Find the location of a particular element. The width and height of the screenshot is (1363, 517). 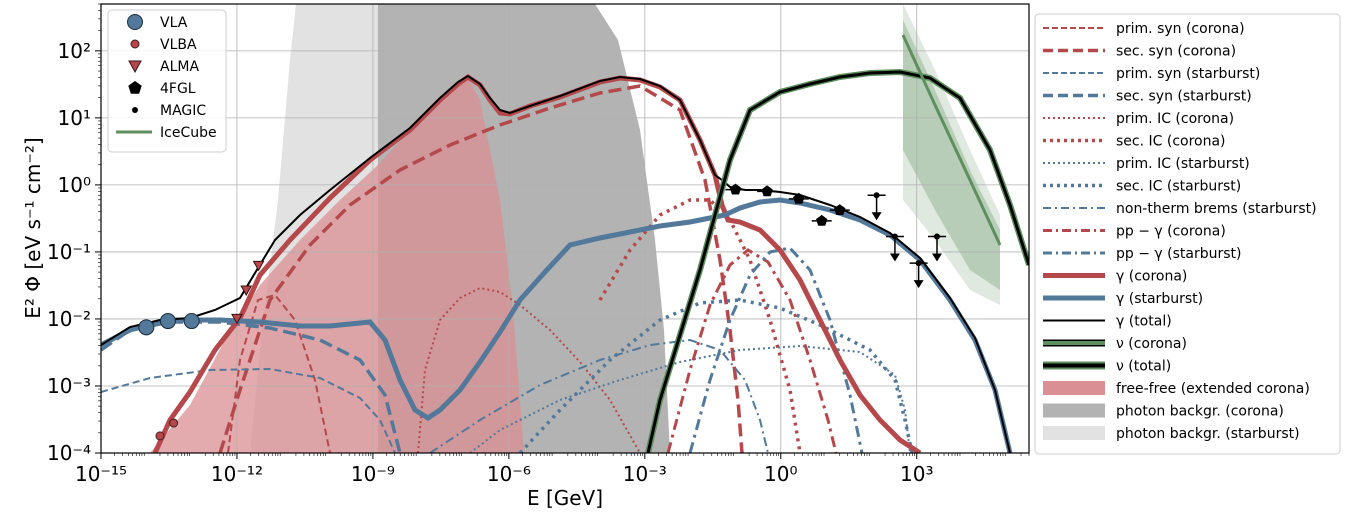

sec-ic-corona-line is located at coordinates (700, 325).